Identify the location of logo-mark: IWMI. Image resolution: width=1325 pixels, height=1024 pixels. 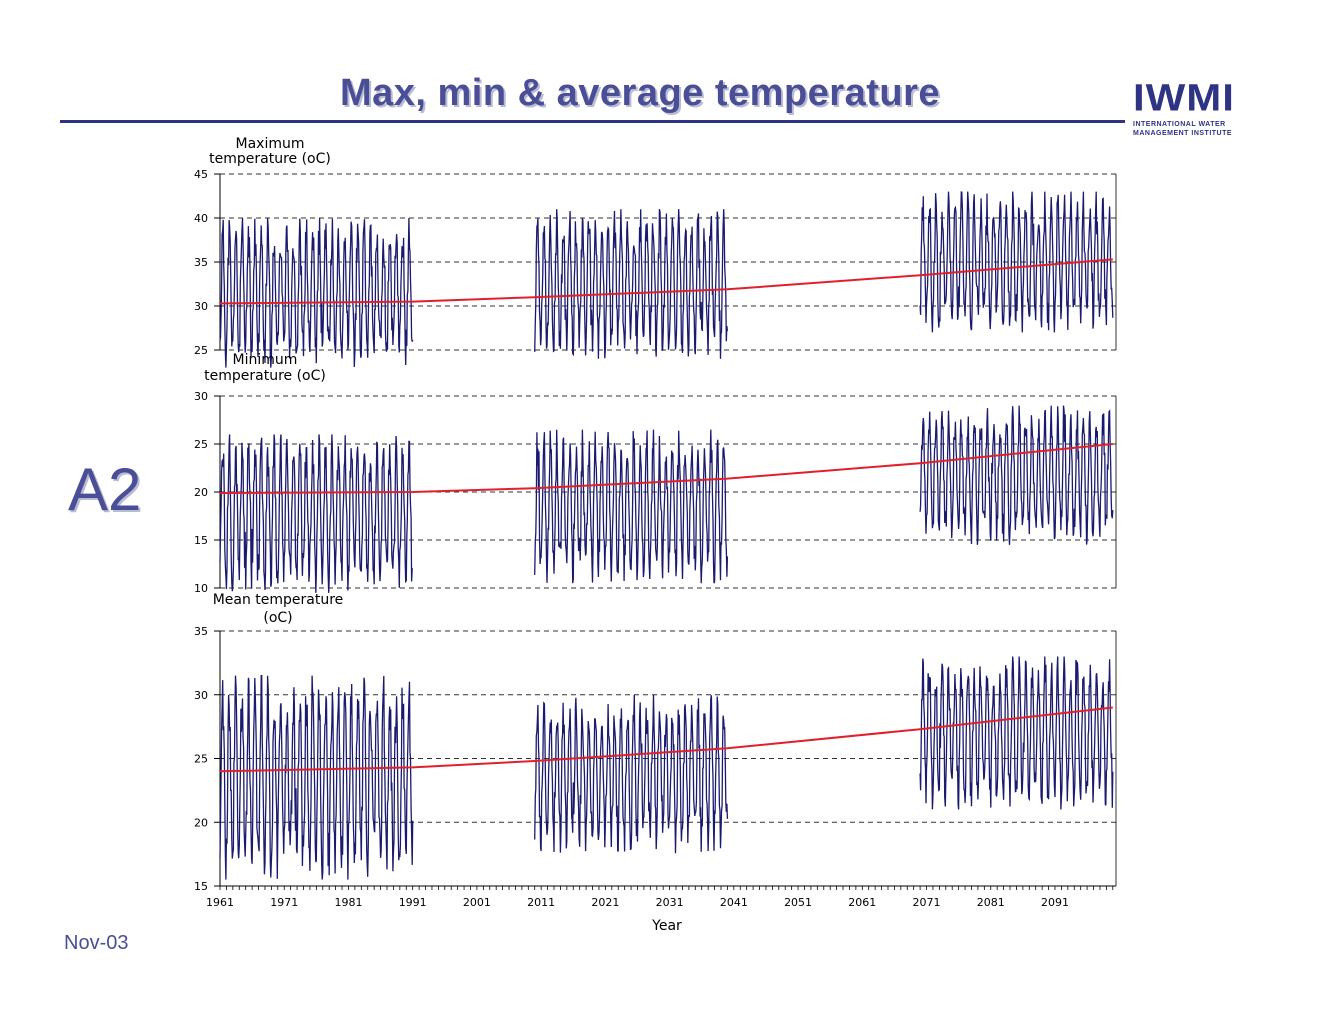
(1184, 97).